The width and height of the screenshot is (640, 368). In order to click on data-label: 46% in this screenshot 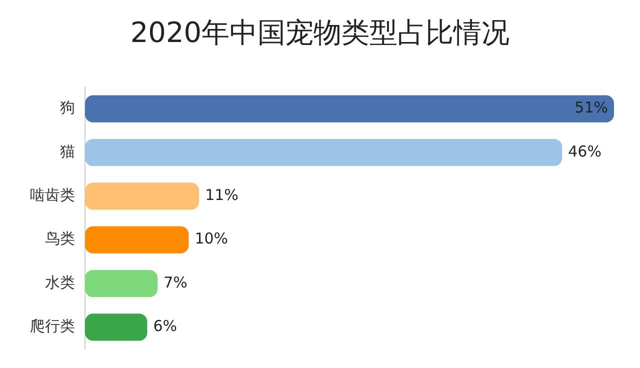, I will do `click(585, 151)`.